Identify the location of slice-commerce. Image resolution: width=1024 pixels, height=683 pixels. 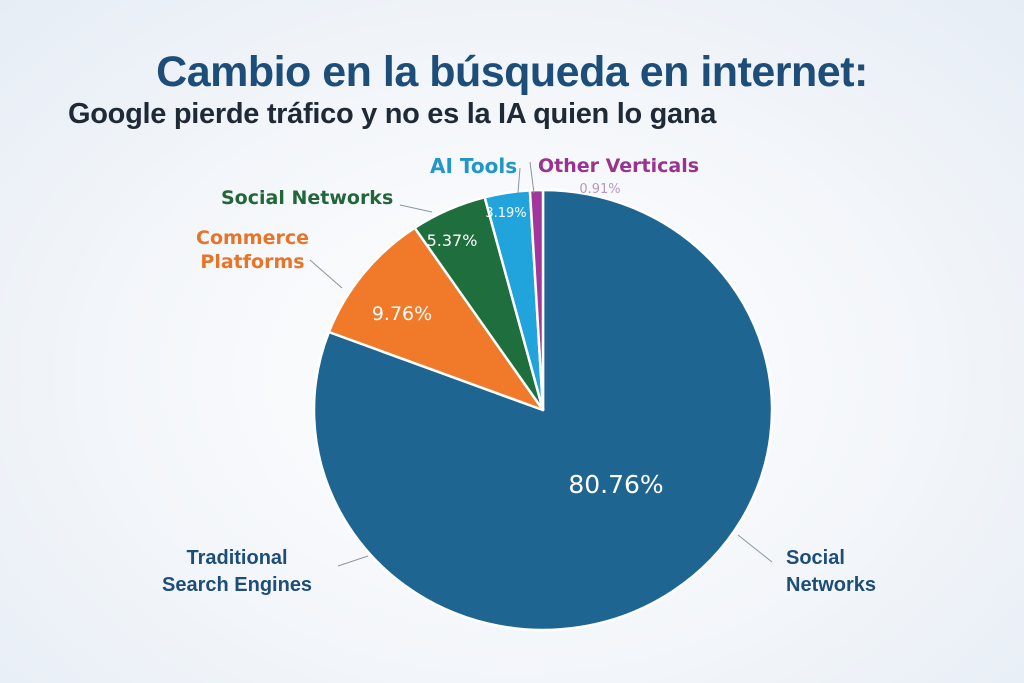
(436, 319).